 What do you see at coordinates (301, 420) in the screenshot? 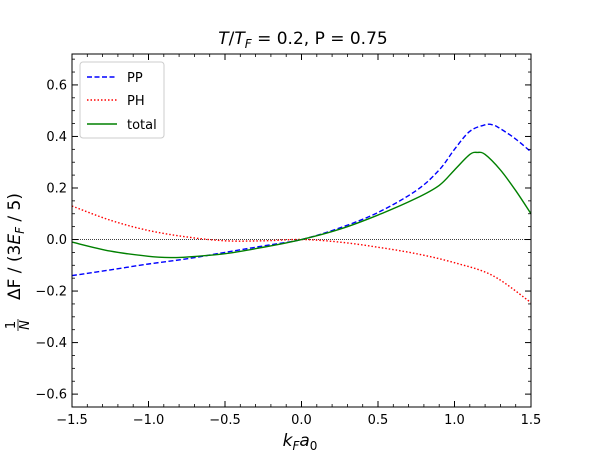
I see `x-tick-label: 0.0` at bounding box center [301, 420].